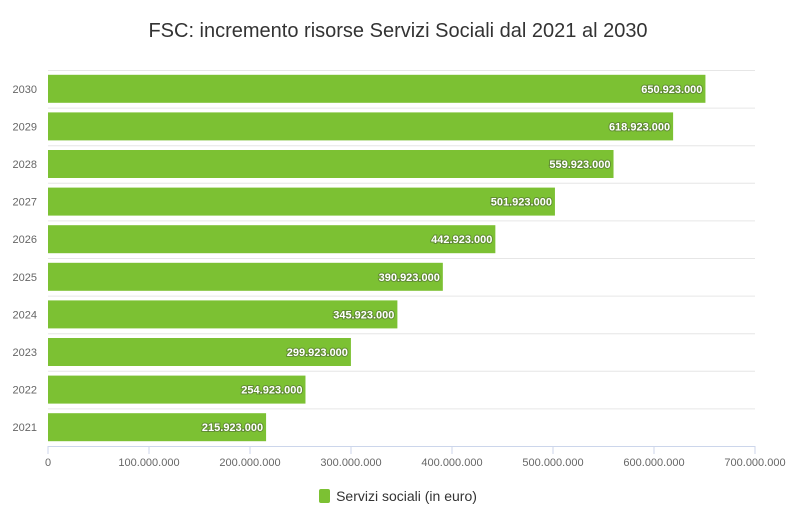 This screenshot has width=796, height=507. I want to click on data-label: 299.923.000, so click(317, 353).